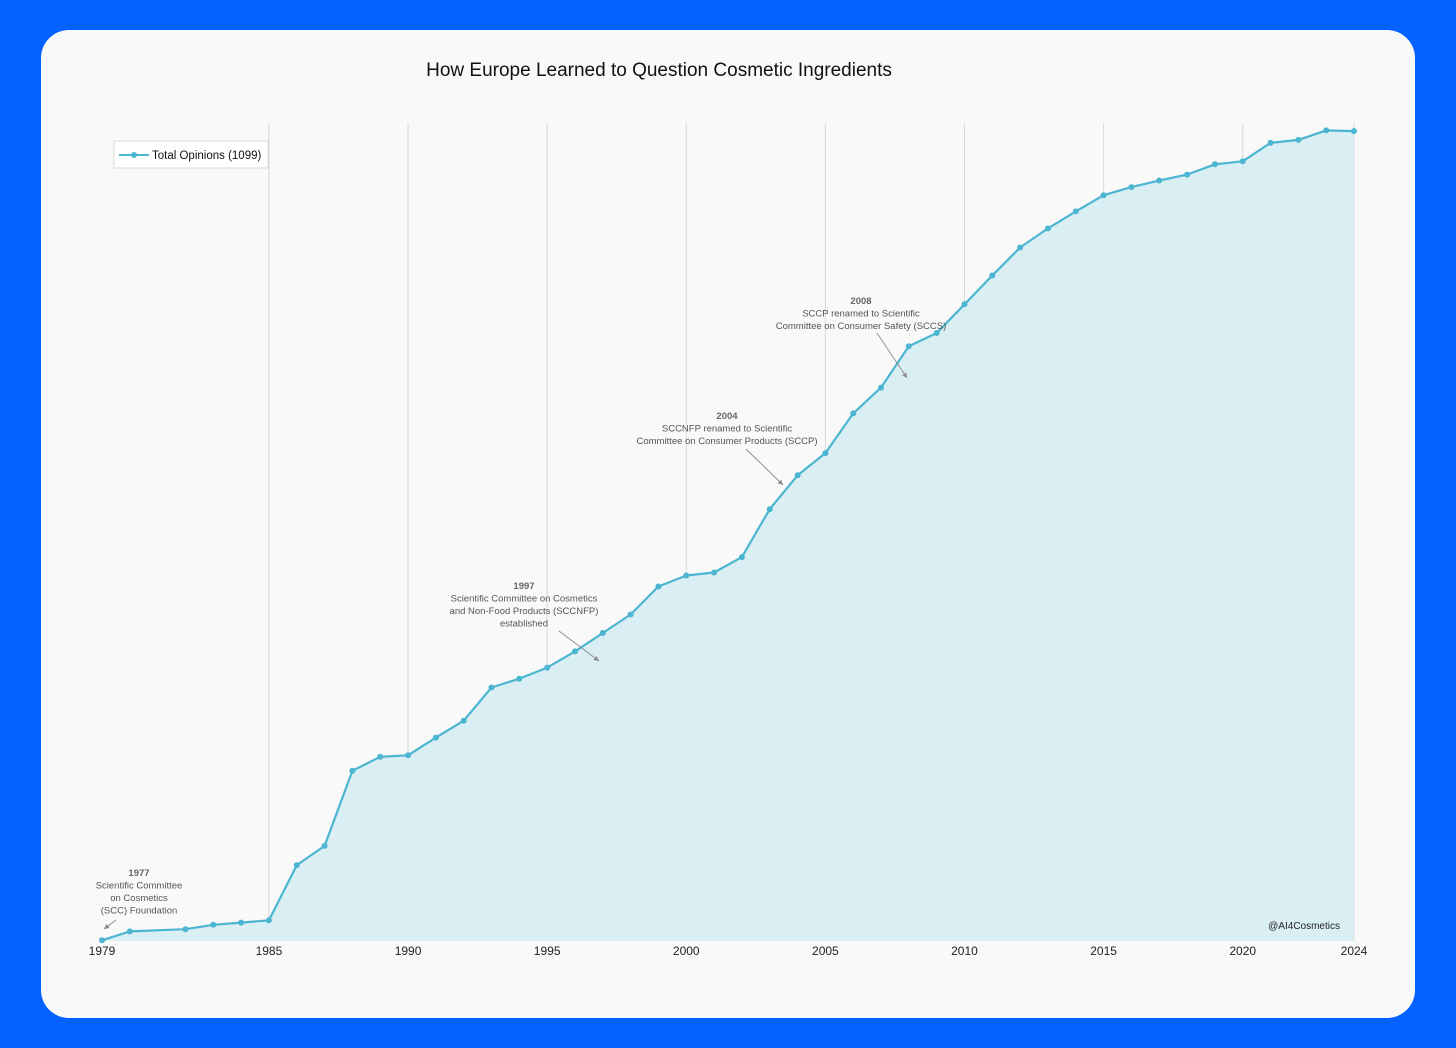 Image resolution: width=1456 pixels, height=1048 pixels. Describe the element at coordinates (579, 646) in the screenshot. I see `annotation-arrow-1997` at that location.